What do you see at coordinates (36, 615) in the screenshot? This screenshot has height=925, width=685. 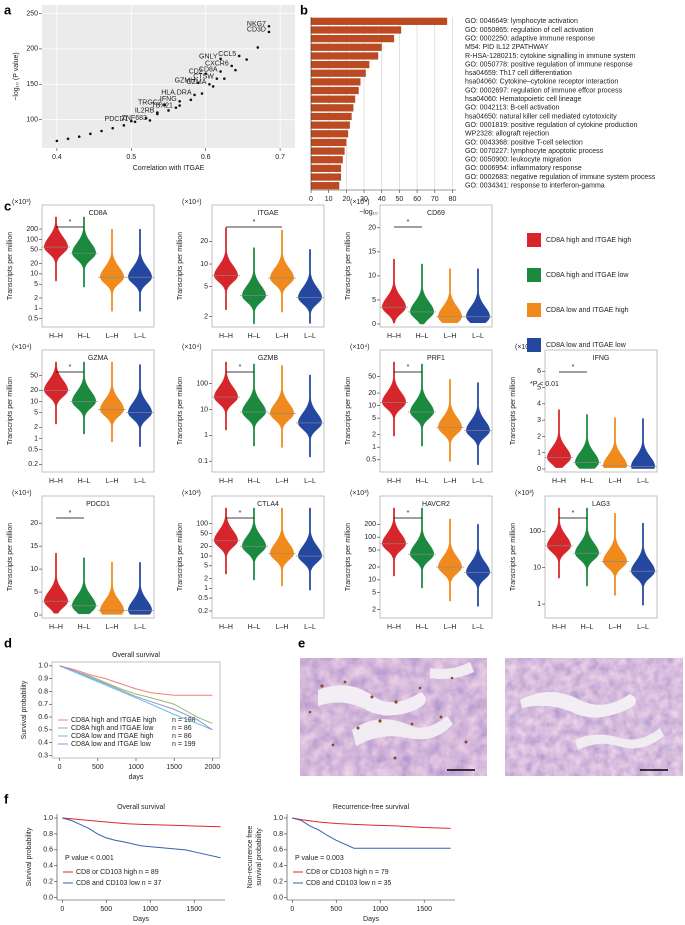 I see `y-tick-label: 0` at bounding box center [36, 615].